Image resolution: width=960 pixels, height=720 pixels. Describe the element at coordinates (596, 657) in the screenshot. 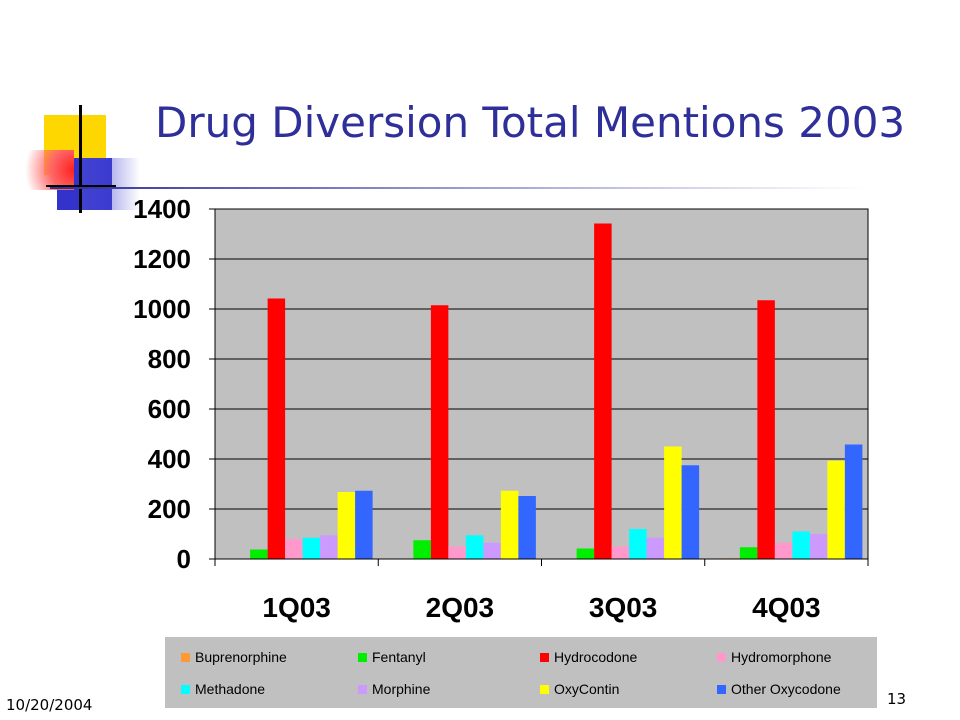

I see `legend-label: Hydrocodone` at that location.